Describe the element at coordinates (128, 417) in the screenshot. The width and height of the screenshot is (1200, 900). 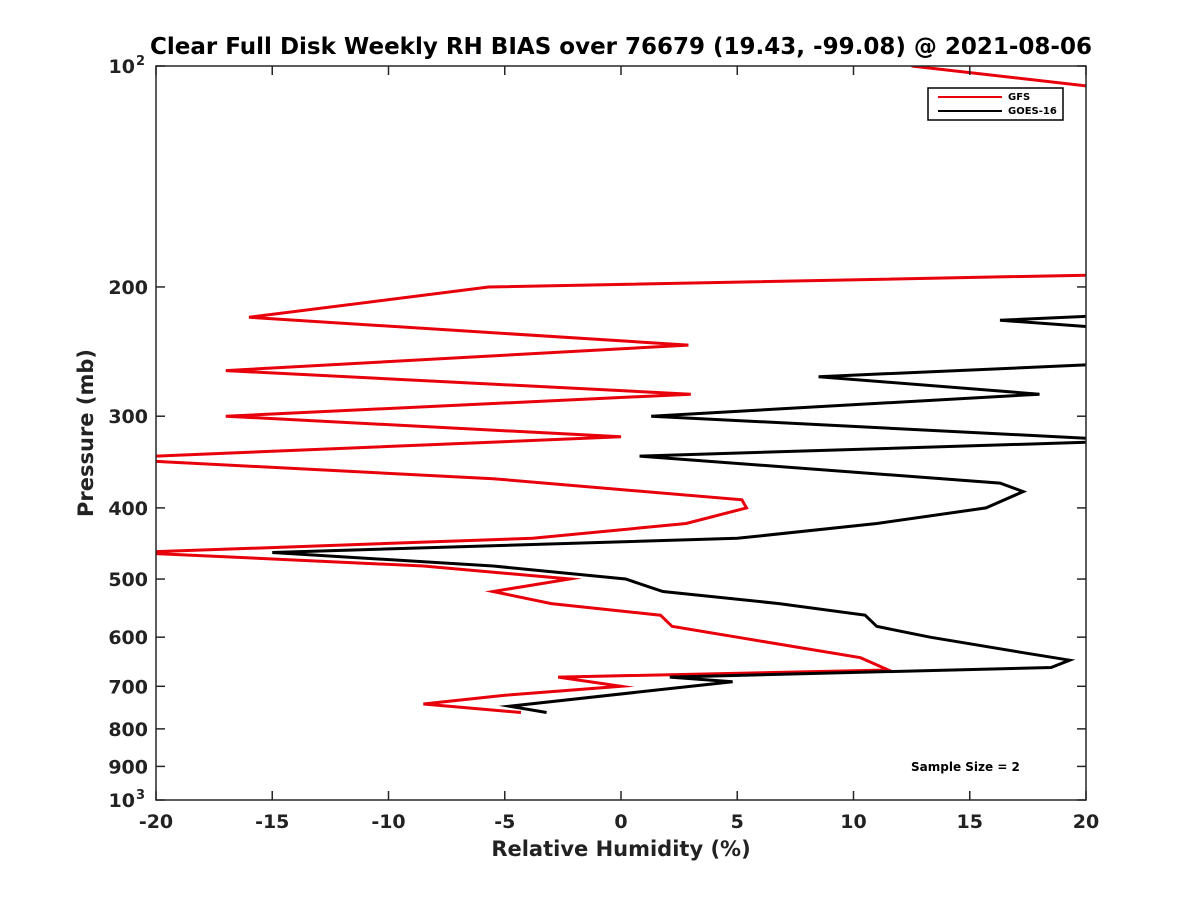
I see `y-tick-label: 300` at that location.